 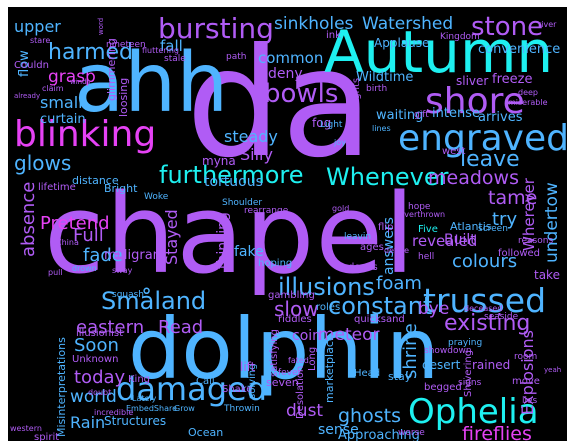 What do you see at coordinates (31, 65) in the screenshot?
I see `word: Couldn` at bounding box center [31, 65].